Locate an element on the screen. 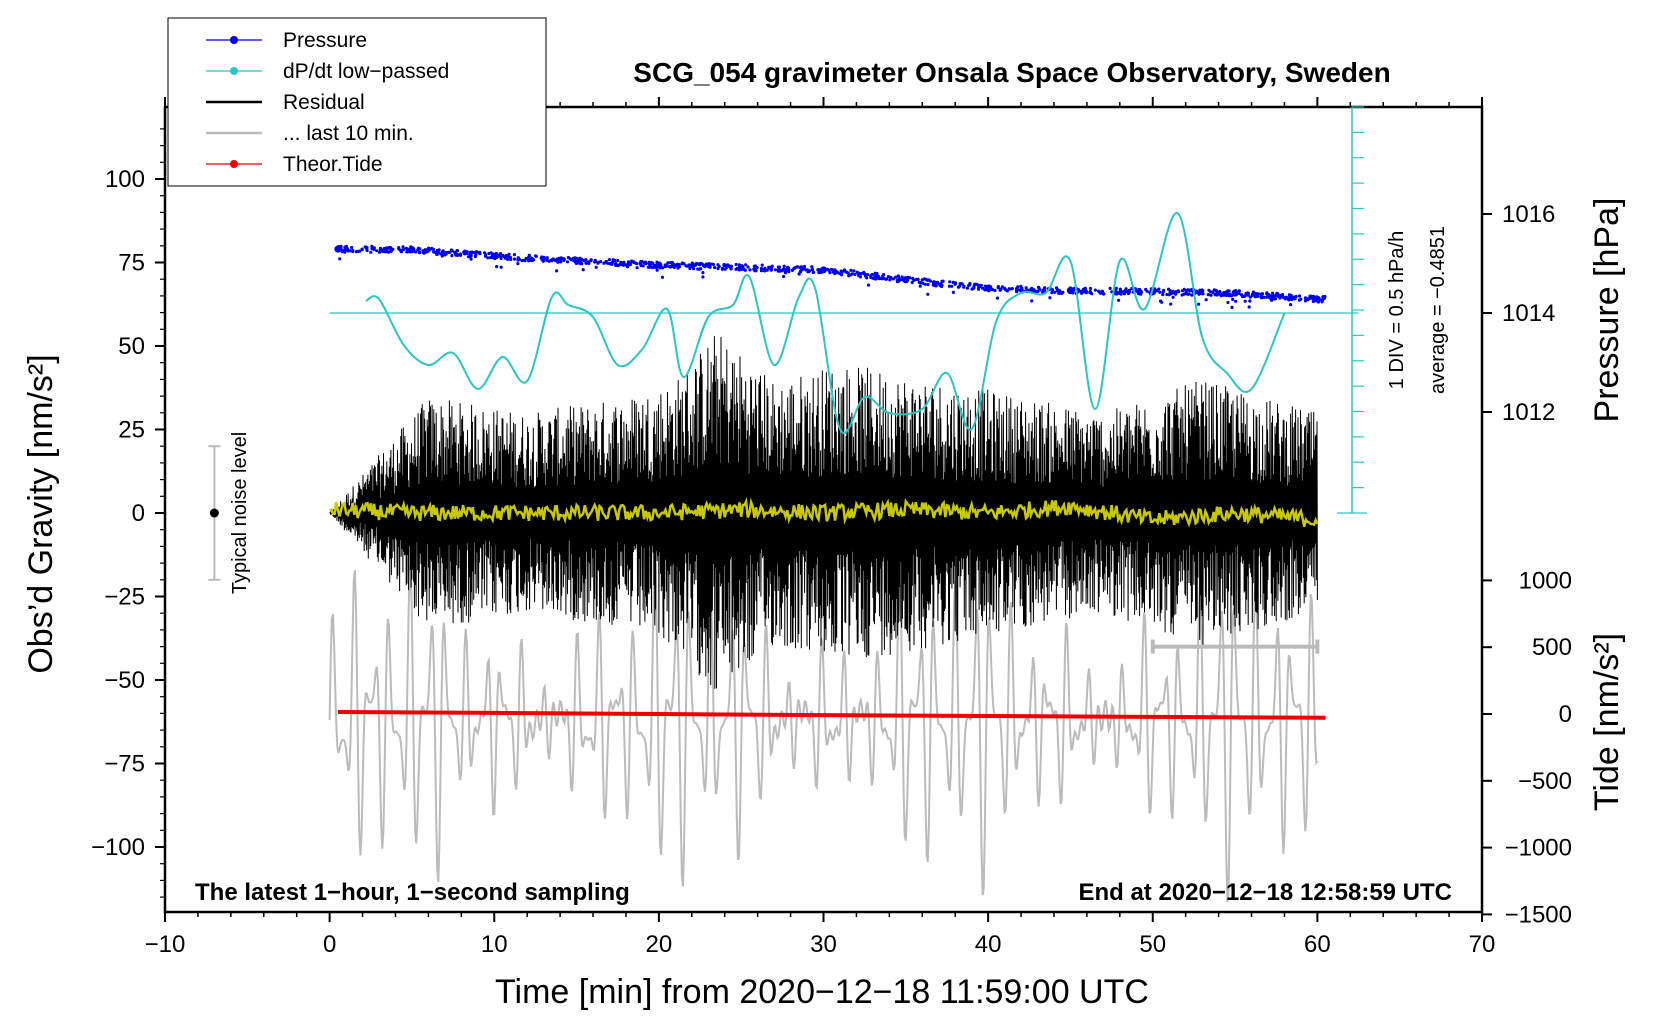 This screenshot has height=1020, width=1660. tide-tick-label: −1500 is located at coordinates (1538, 914).